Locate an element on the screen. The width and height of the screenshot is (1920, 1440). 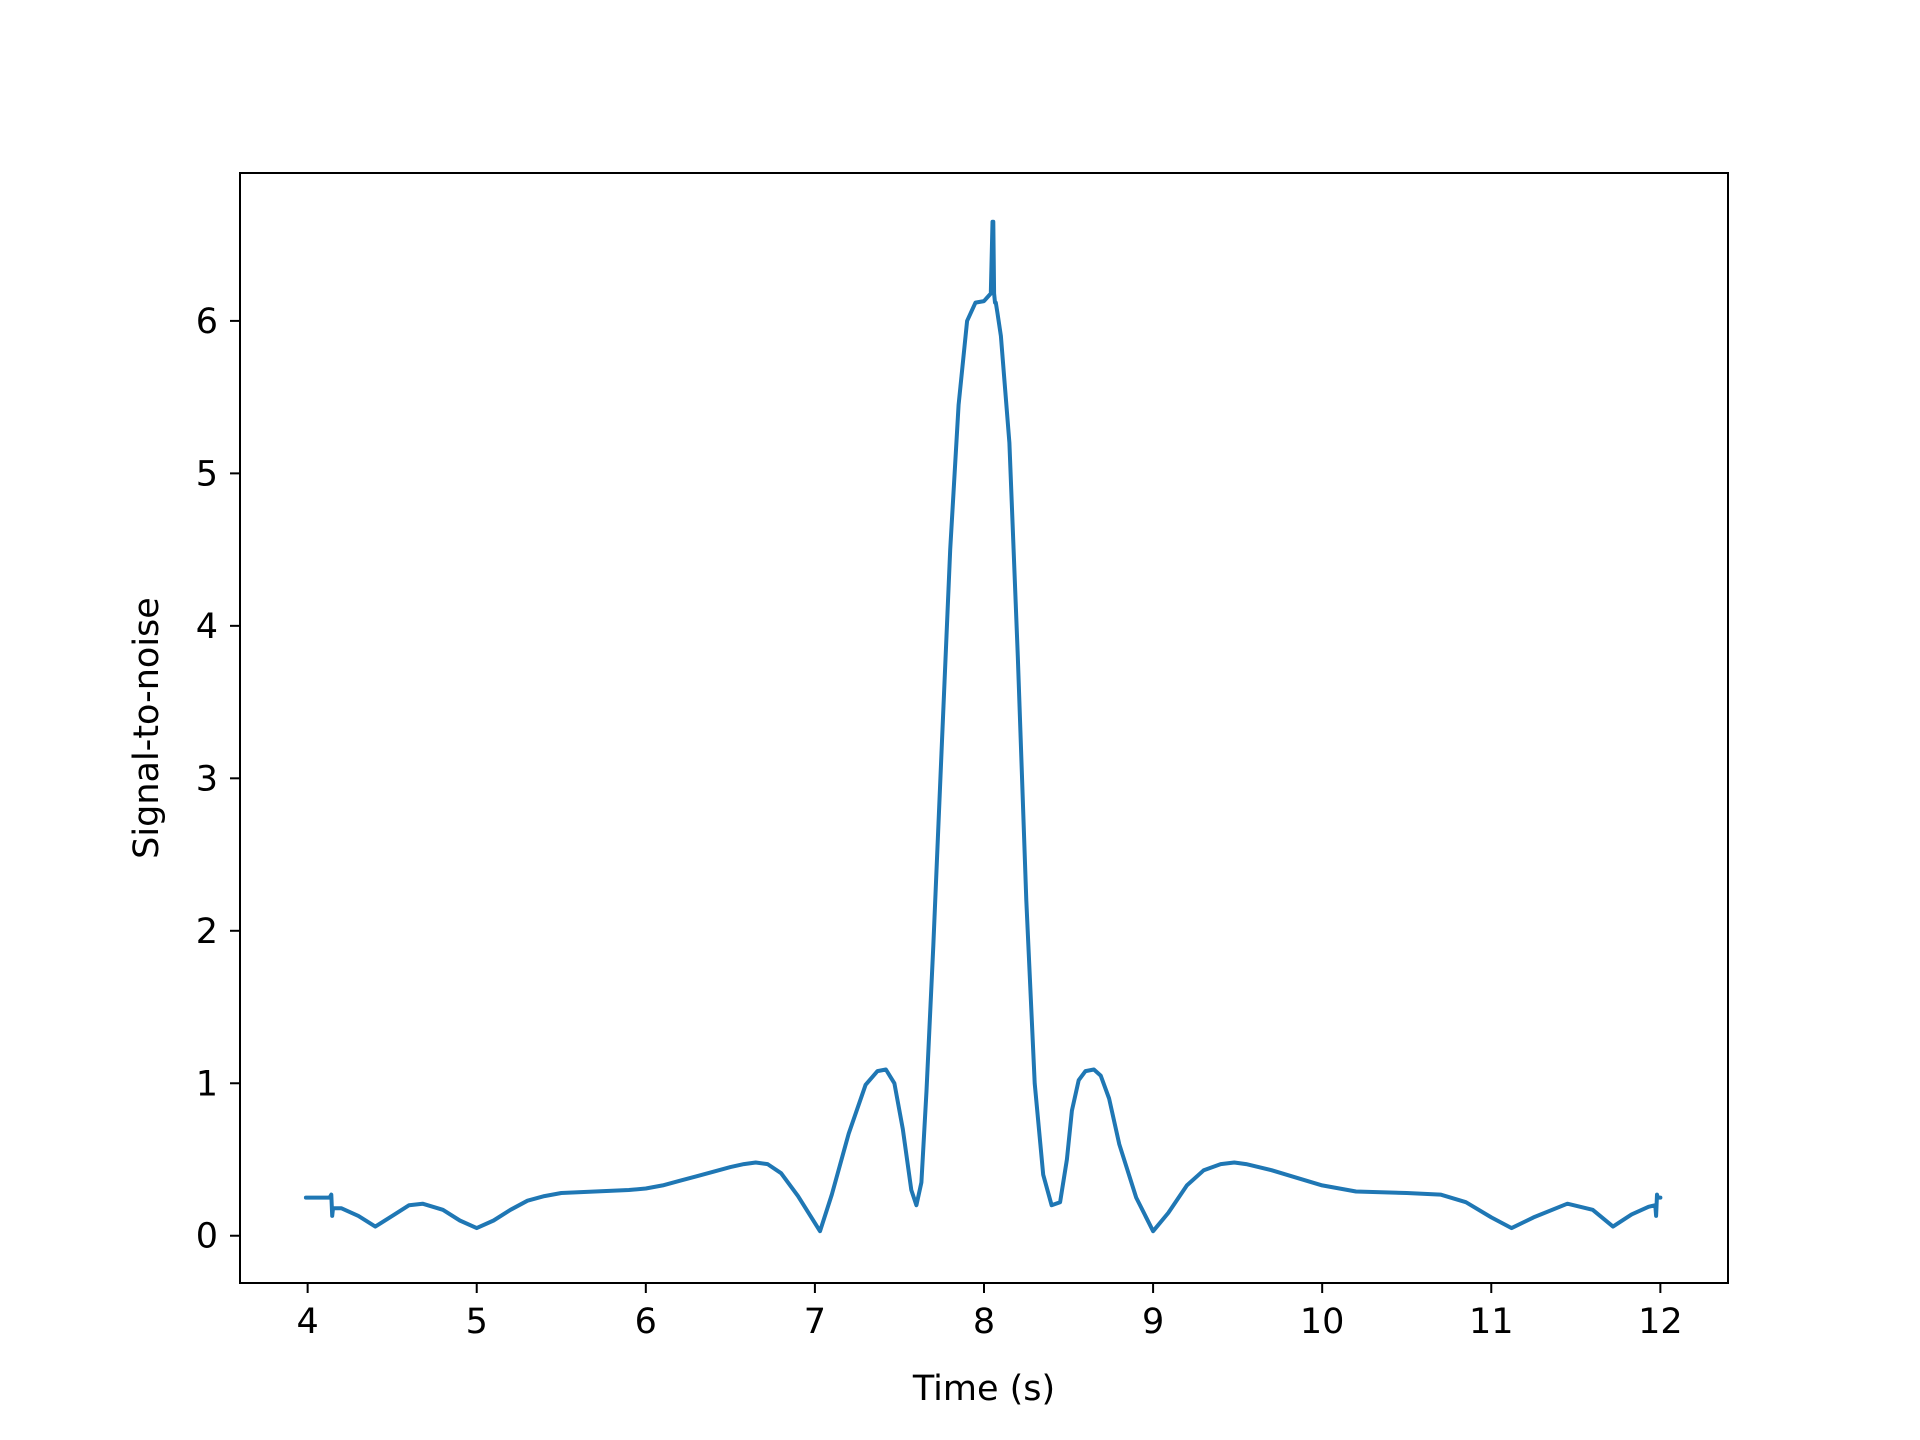
y-tick-label: 4 is located at coordinates (207, 627).